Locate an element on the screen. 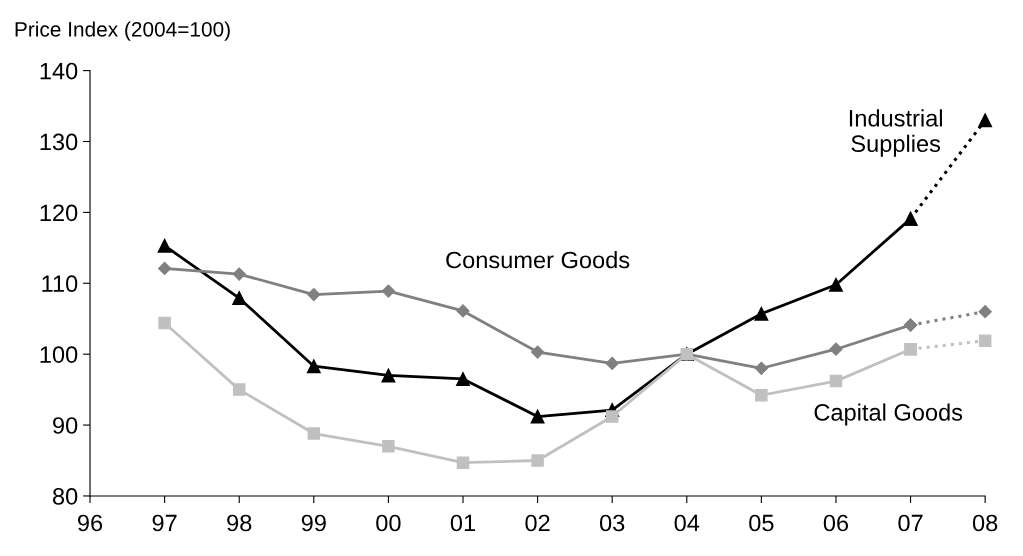 The width and height of the screenshot is (1023, 556). y-axis-title: Price Index (2004=100) is located at coordinates (122, 31).